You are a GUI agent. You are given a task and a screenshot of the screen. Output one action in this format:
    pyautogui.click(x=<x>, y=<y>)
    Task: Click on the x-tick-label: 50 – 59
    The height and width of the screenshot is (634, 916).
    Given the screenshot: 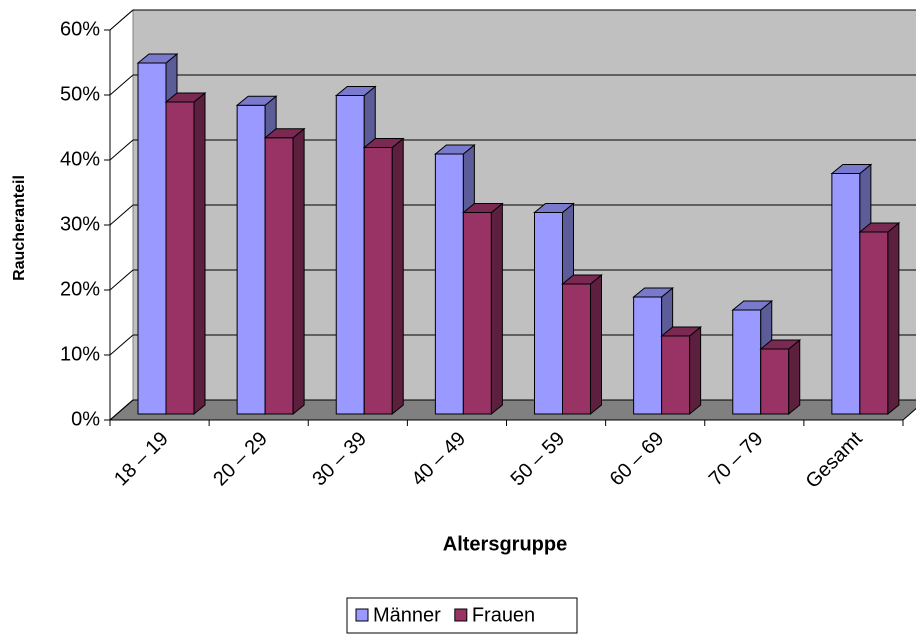 What is the action you would take?
    pyautogui.click(x=538, y=459)
    